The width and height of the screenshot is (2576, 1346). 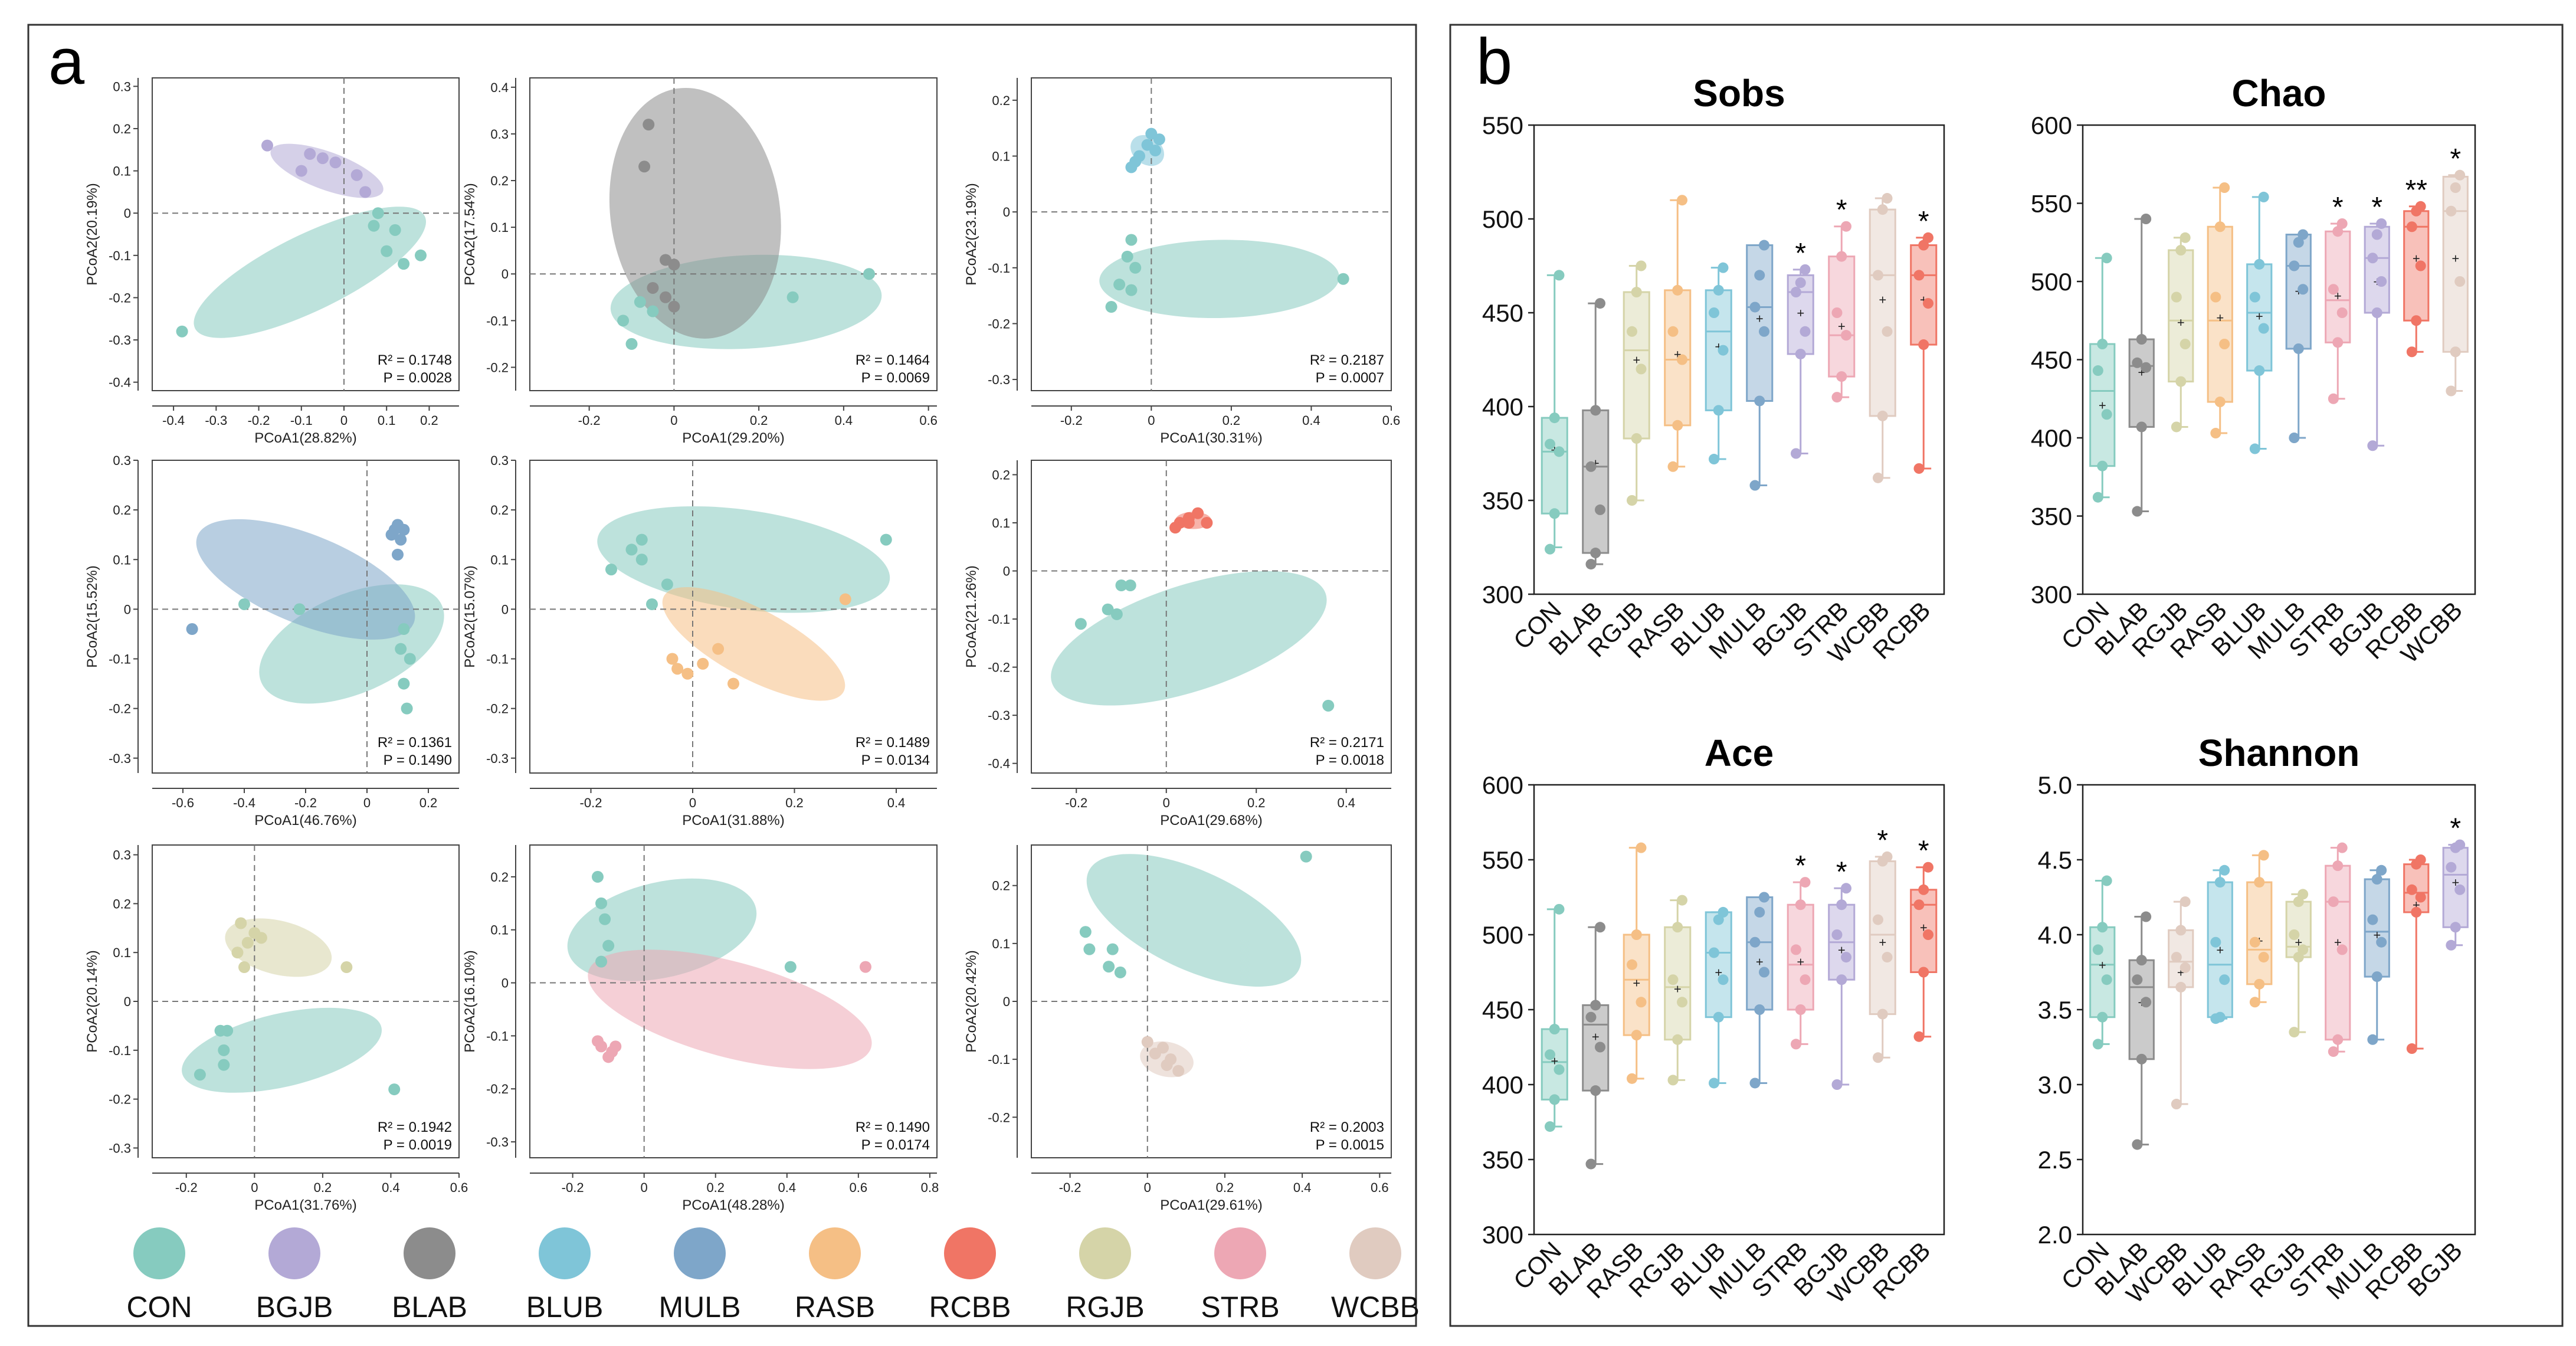 I want to click on y-tick-label: 550, so click(x=1502, y=126).